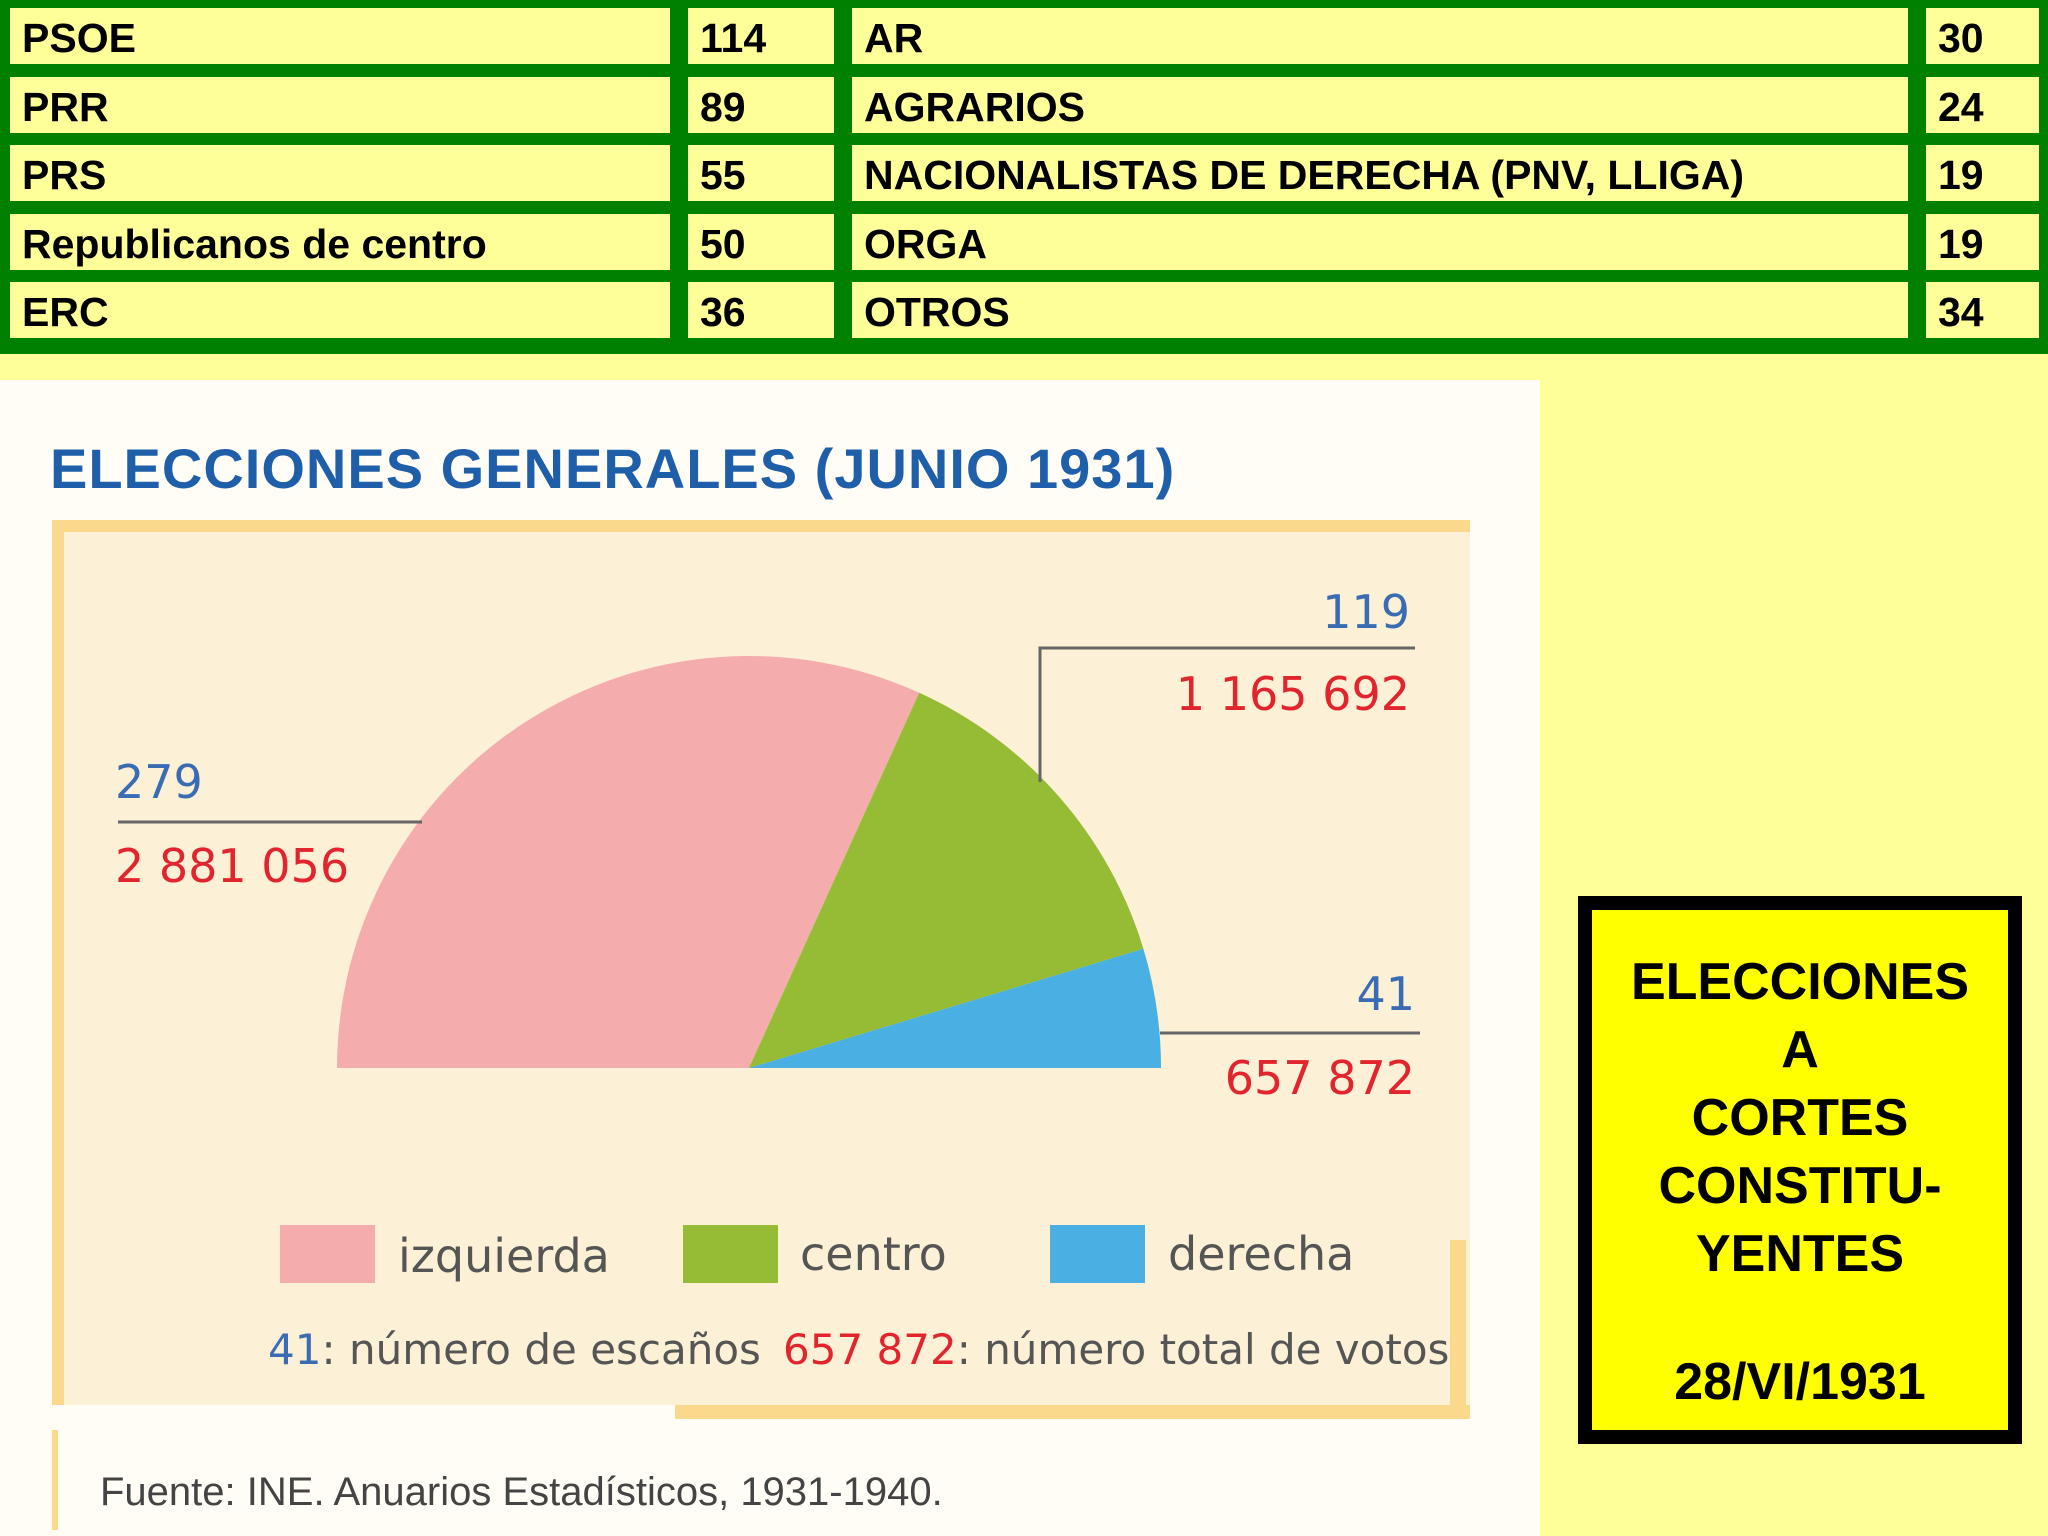 The width and height of the screenshot is (2048, 1536). I want to click on vote-label-centro: 1 165 692, so click(1293, 694).